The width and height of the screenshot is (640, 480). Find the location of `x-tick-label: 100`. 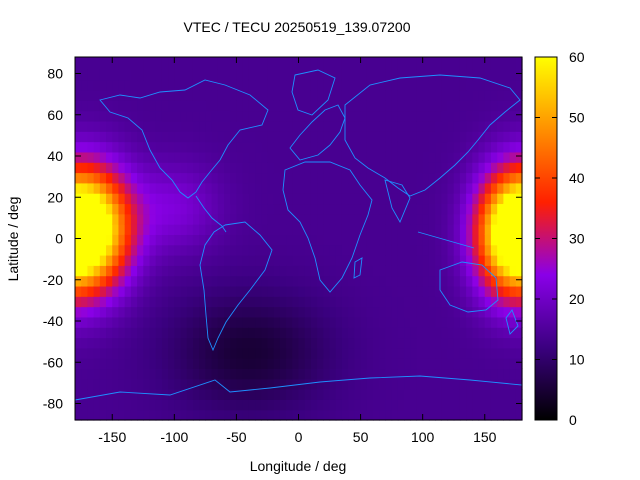

x-tick-label: 100 is located at coordinates (423, 437).